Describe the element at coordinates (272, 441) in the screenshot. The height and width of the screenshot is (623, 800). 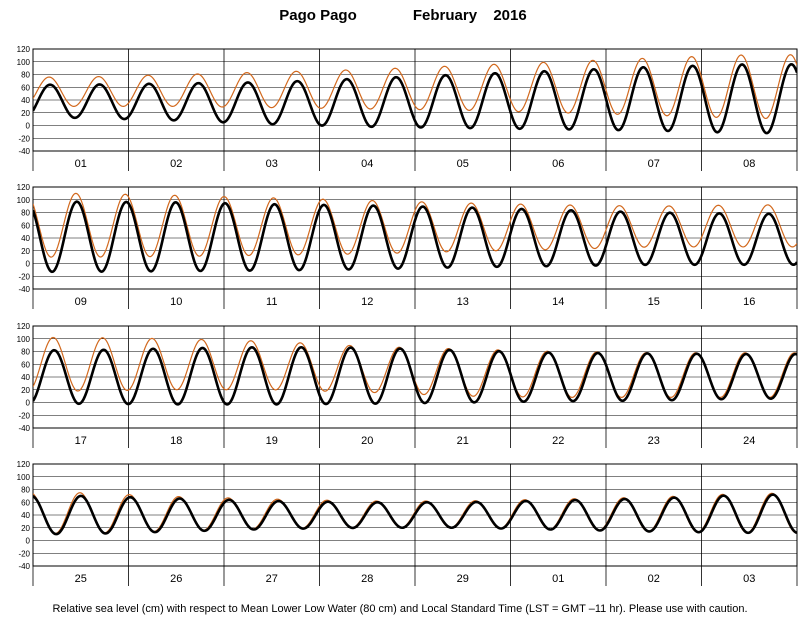
I see `day-label: 19` at that location.